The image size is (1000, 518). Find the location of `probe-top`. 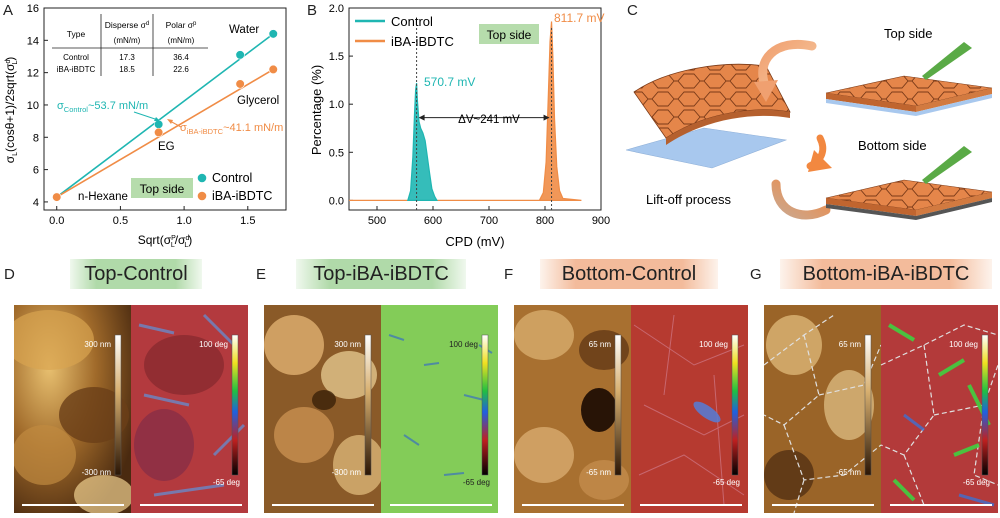

probe-top is located at coordinates (947, 61).